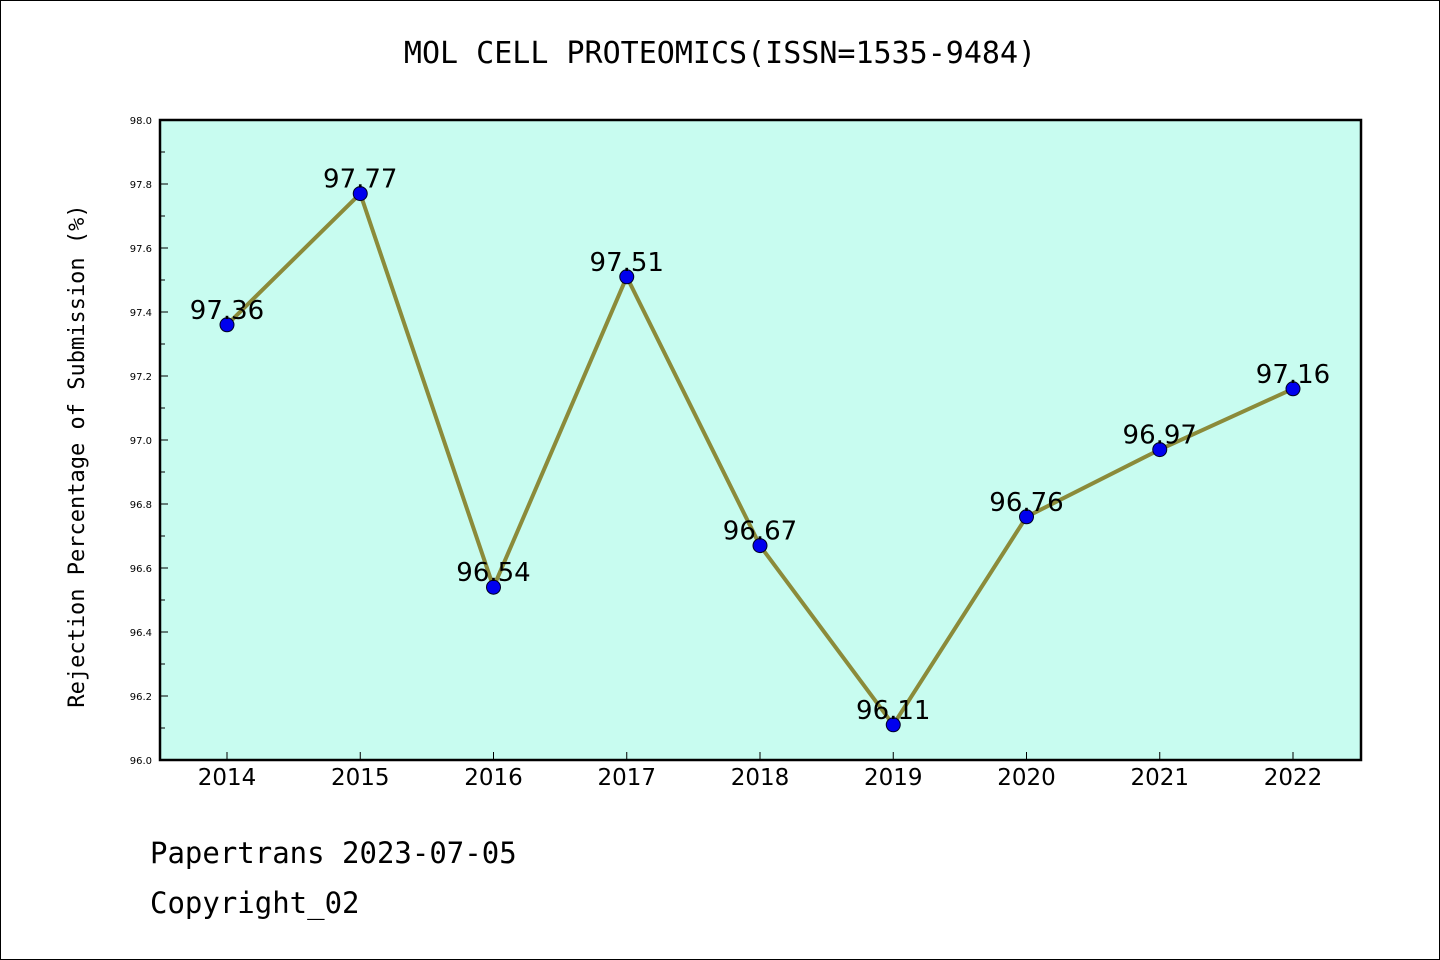 This screenshot has width=1440, height=960. I want to click on data-label: 97.16, so click(1293, 375).